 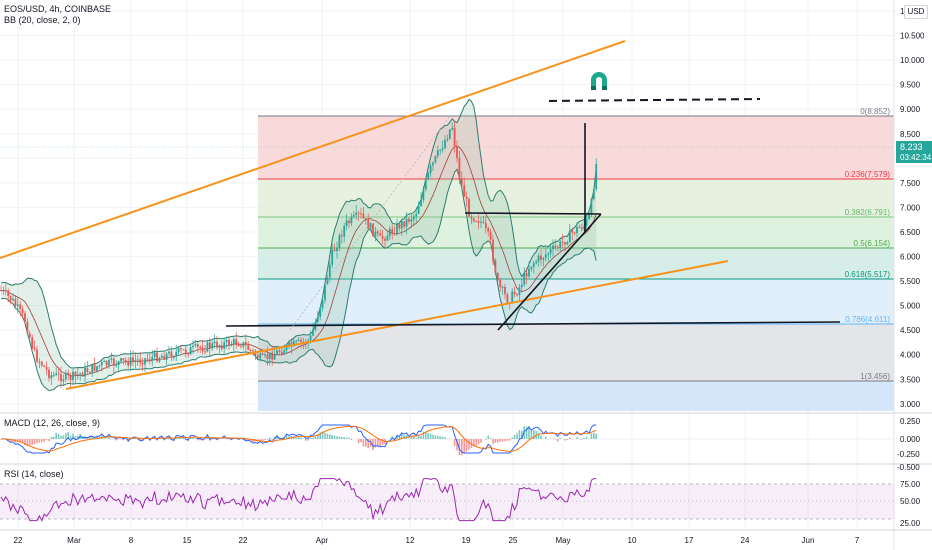 I want to click on price-countdown: 03:42:34, so click(x=916, y=157).